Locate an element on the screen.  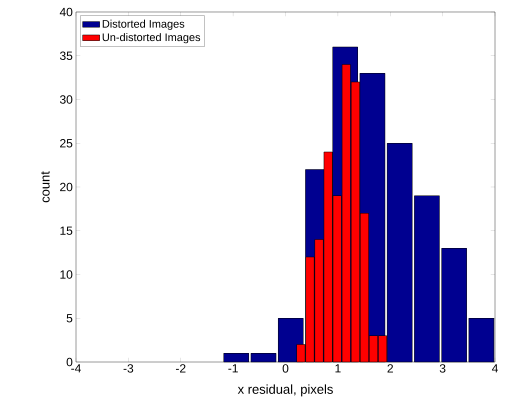
y-axis-title: count is located at coordinates (45, 186).